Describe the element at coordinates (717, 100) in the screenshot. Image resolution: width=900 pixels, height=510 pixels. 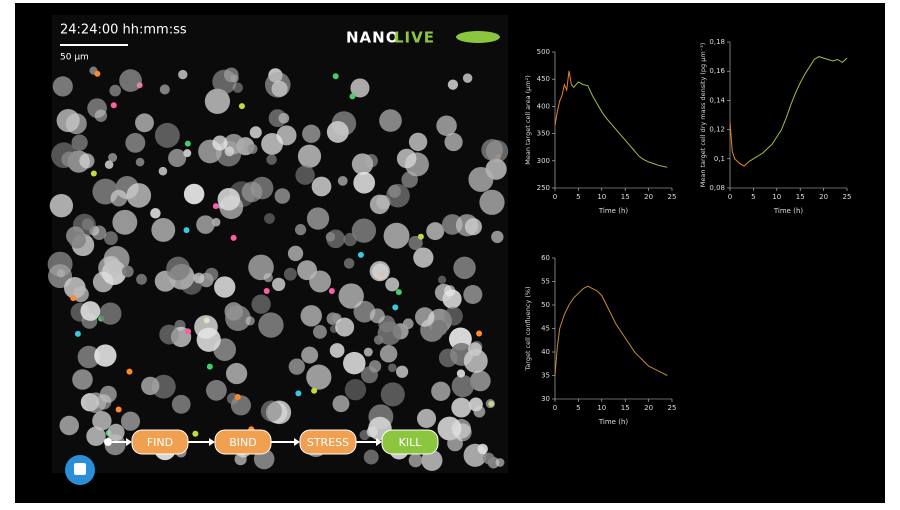
I see `y-tick-label: 0,14` at that location.